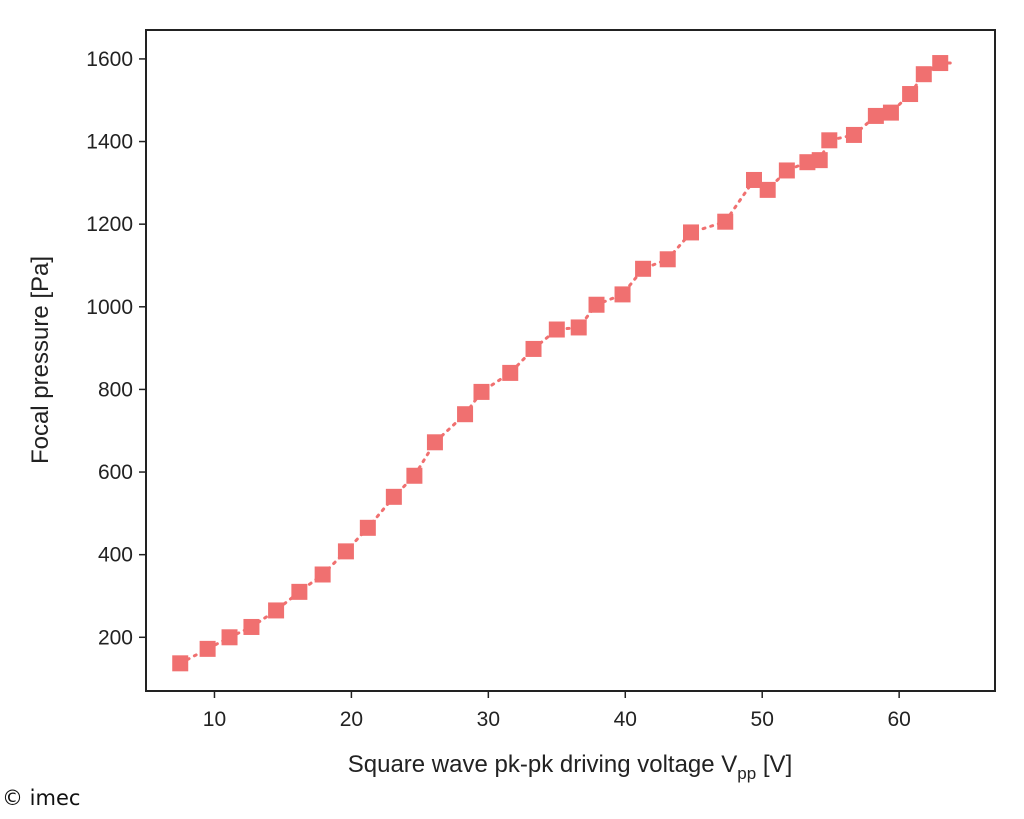 The image size is (1024, 819). I want to click on x-tick-label: 20, so click(351, 719).